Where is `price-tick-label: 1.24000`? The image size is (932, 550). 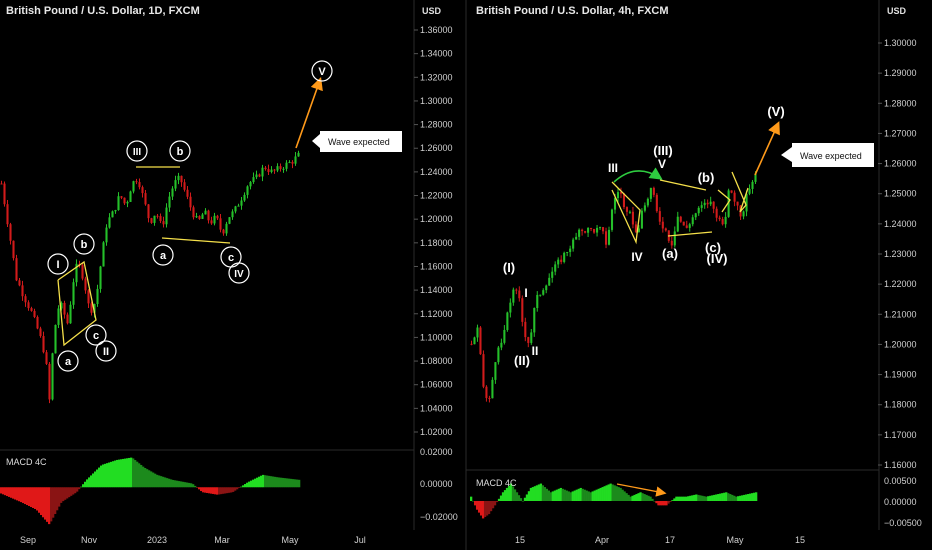
price-tick-label: 1.24000 is located at coordinates (436, 172).